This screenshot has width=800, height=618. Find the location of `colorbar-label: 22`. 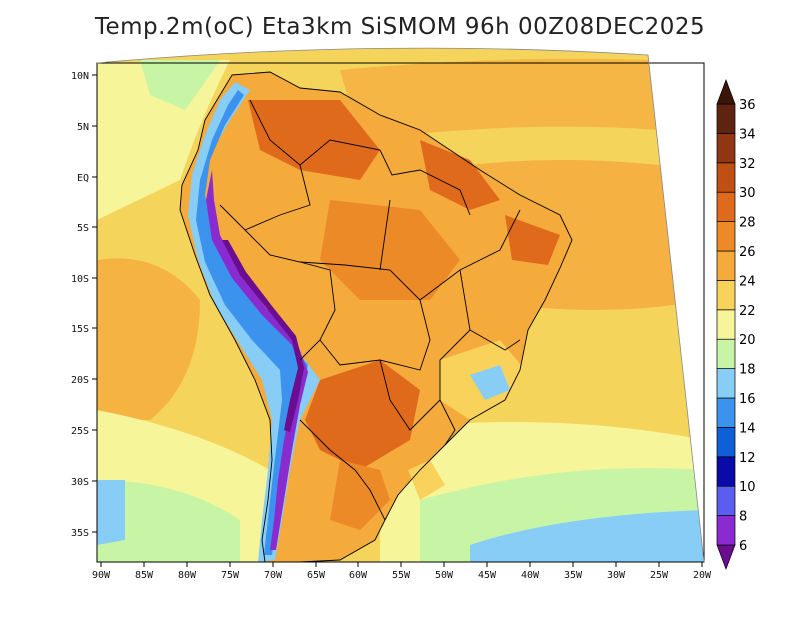

colorbar-label: 22 is located at coordinates (747, 311).